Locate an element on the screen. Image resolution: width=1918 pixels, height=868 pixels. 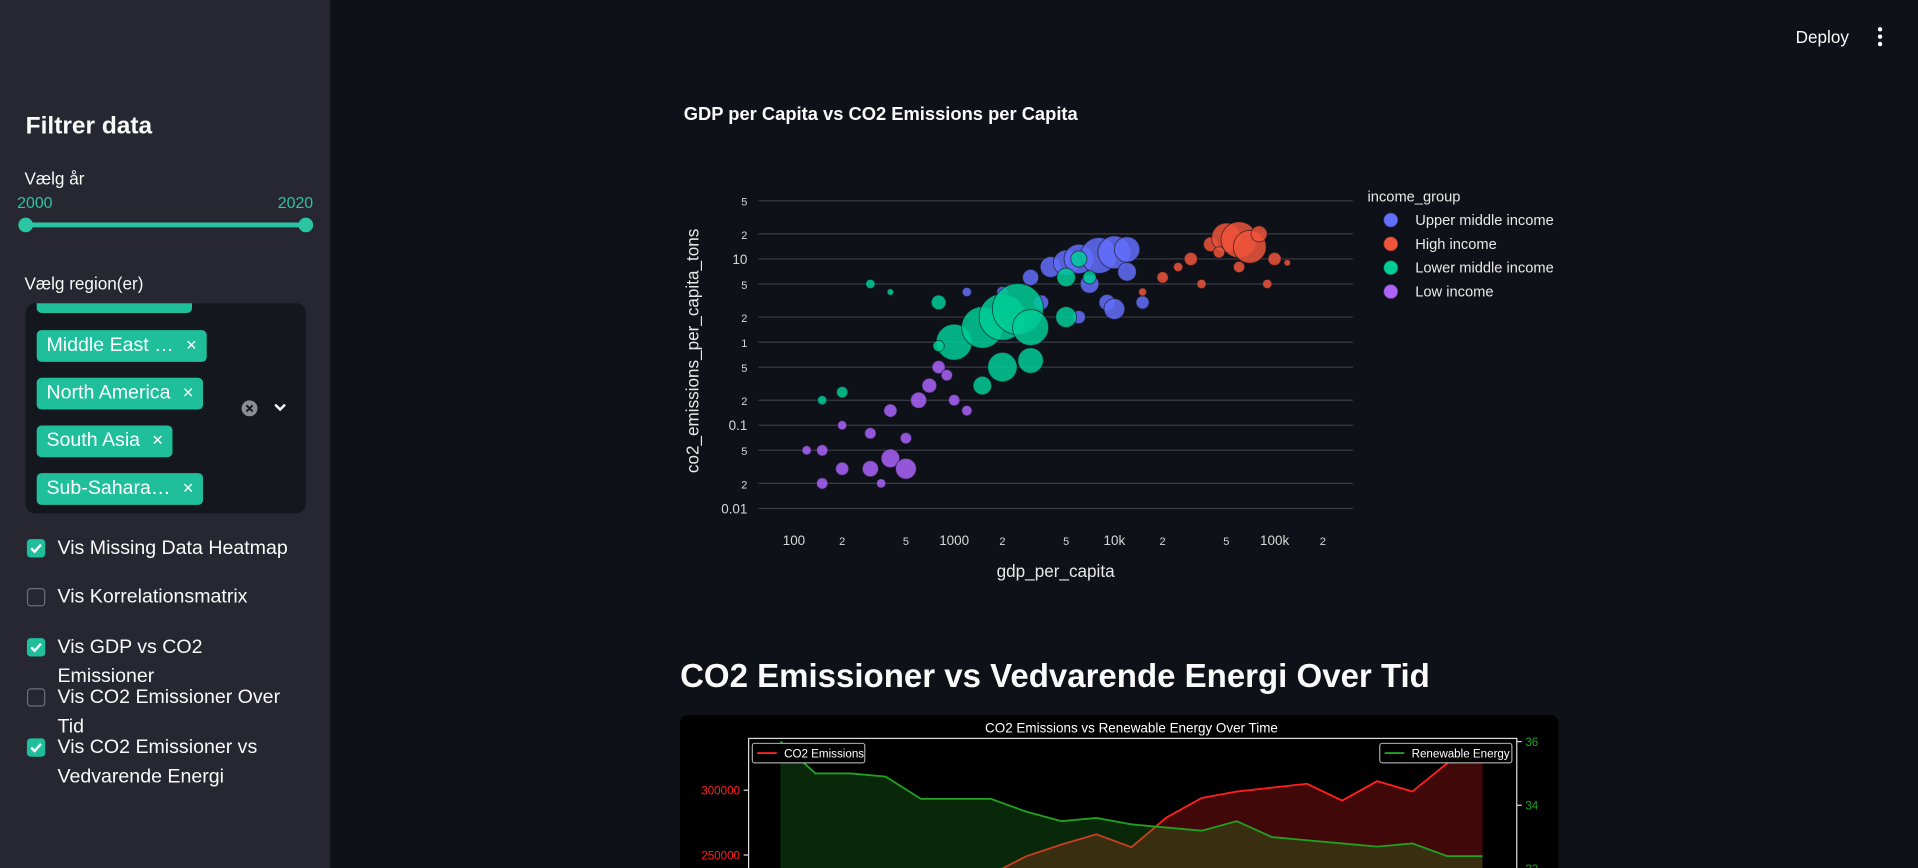
y-tick-label: 300000 is located at coordinates (720, 791).